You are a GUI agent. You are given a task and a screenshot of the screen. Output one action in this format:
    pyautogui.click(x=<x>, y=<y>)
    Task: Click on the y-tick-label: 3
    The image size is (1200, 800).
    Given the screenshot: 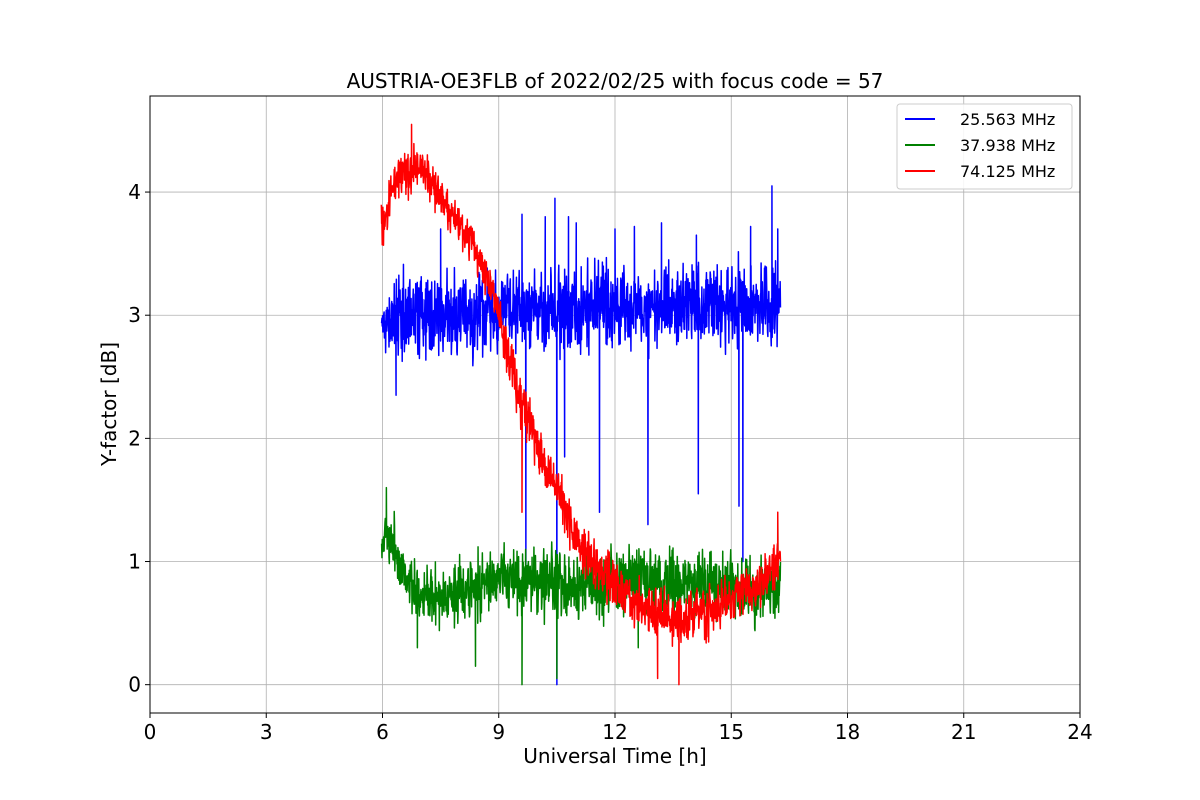 What is the action you would take?
    pyautogui.click(x=134, y=315)
    